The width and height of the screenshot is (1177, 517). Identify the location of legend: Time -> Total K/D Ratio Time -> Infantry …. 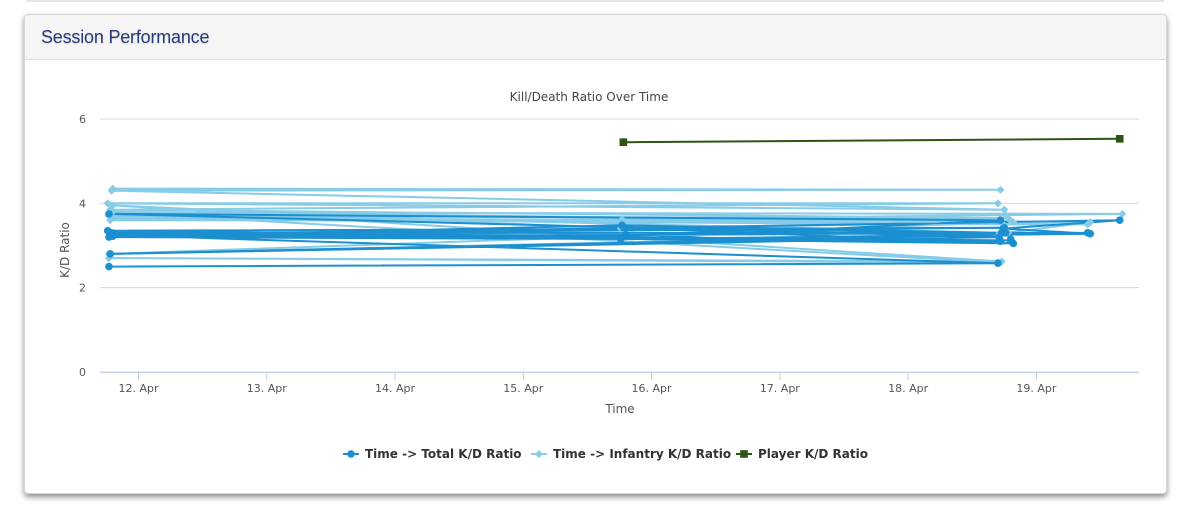
(605, 454).